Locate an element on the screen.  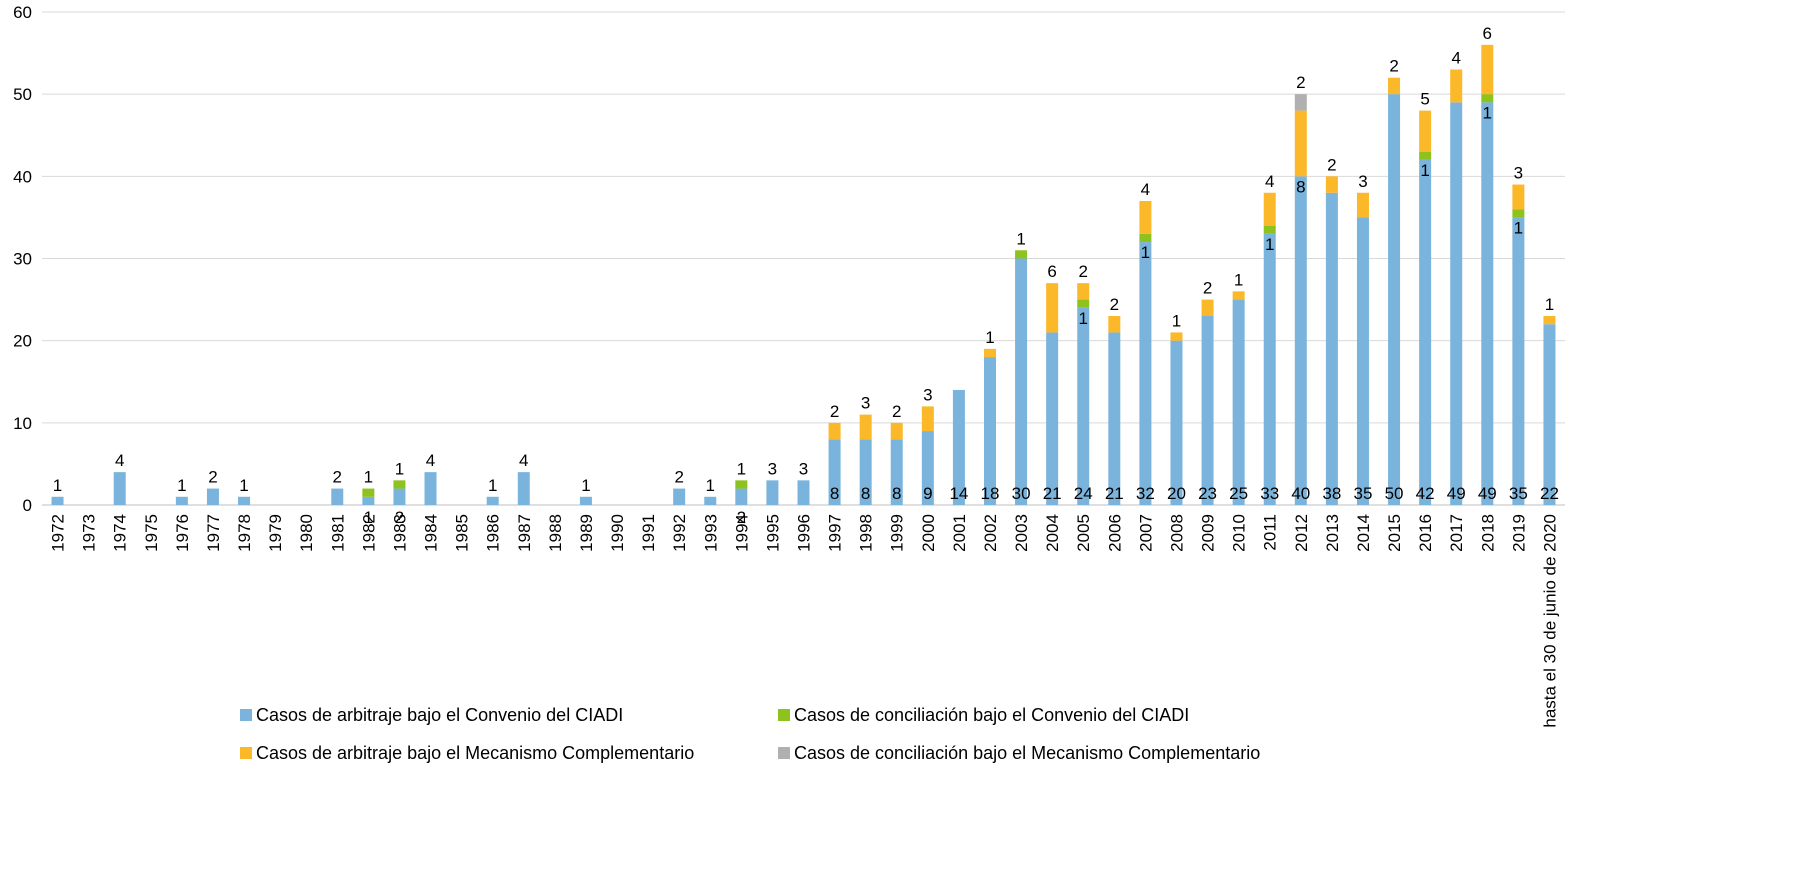
x-tick-label: 2019 is located at coordinates (1518, 533).